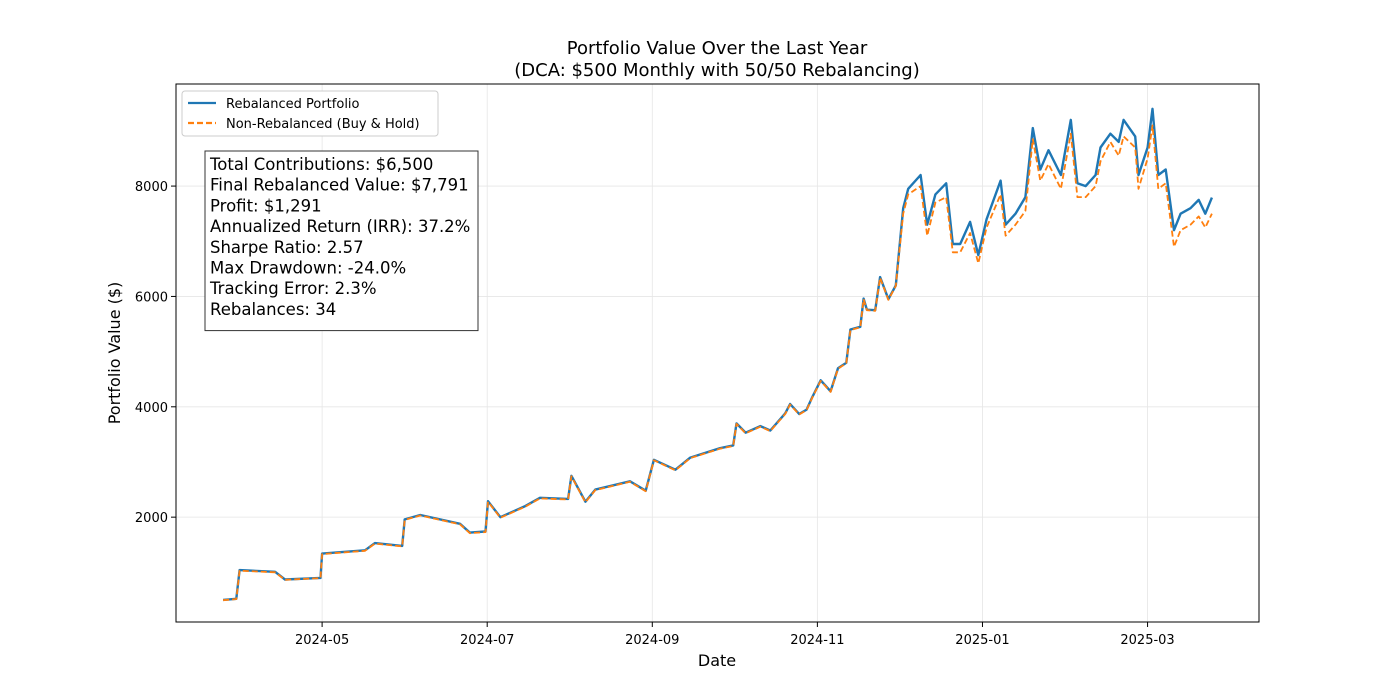 The width and height of the screenshot is (1400, 700). What do you see at coordinates (717, 48) in the screenshot?
I see `chart-title: Portfolio Value Over the Last Year` at bounding box center [717, 48].